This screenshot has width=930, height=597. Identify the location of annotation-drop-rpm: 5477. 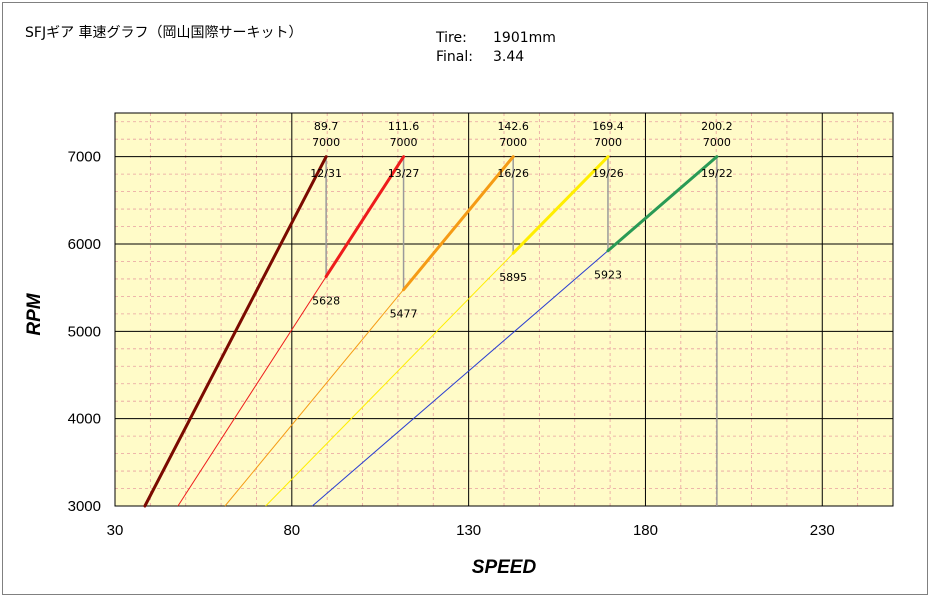
(404, 314).